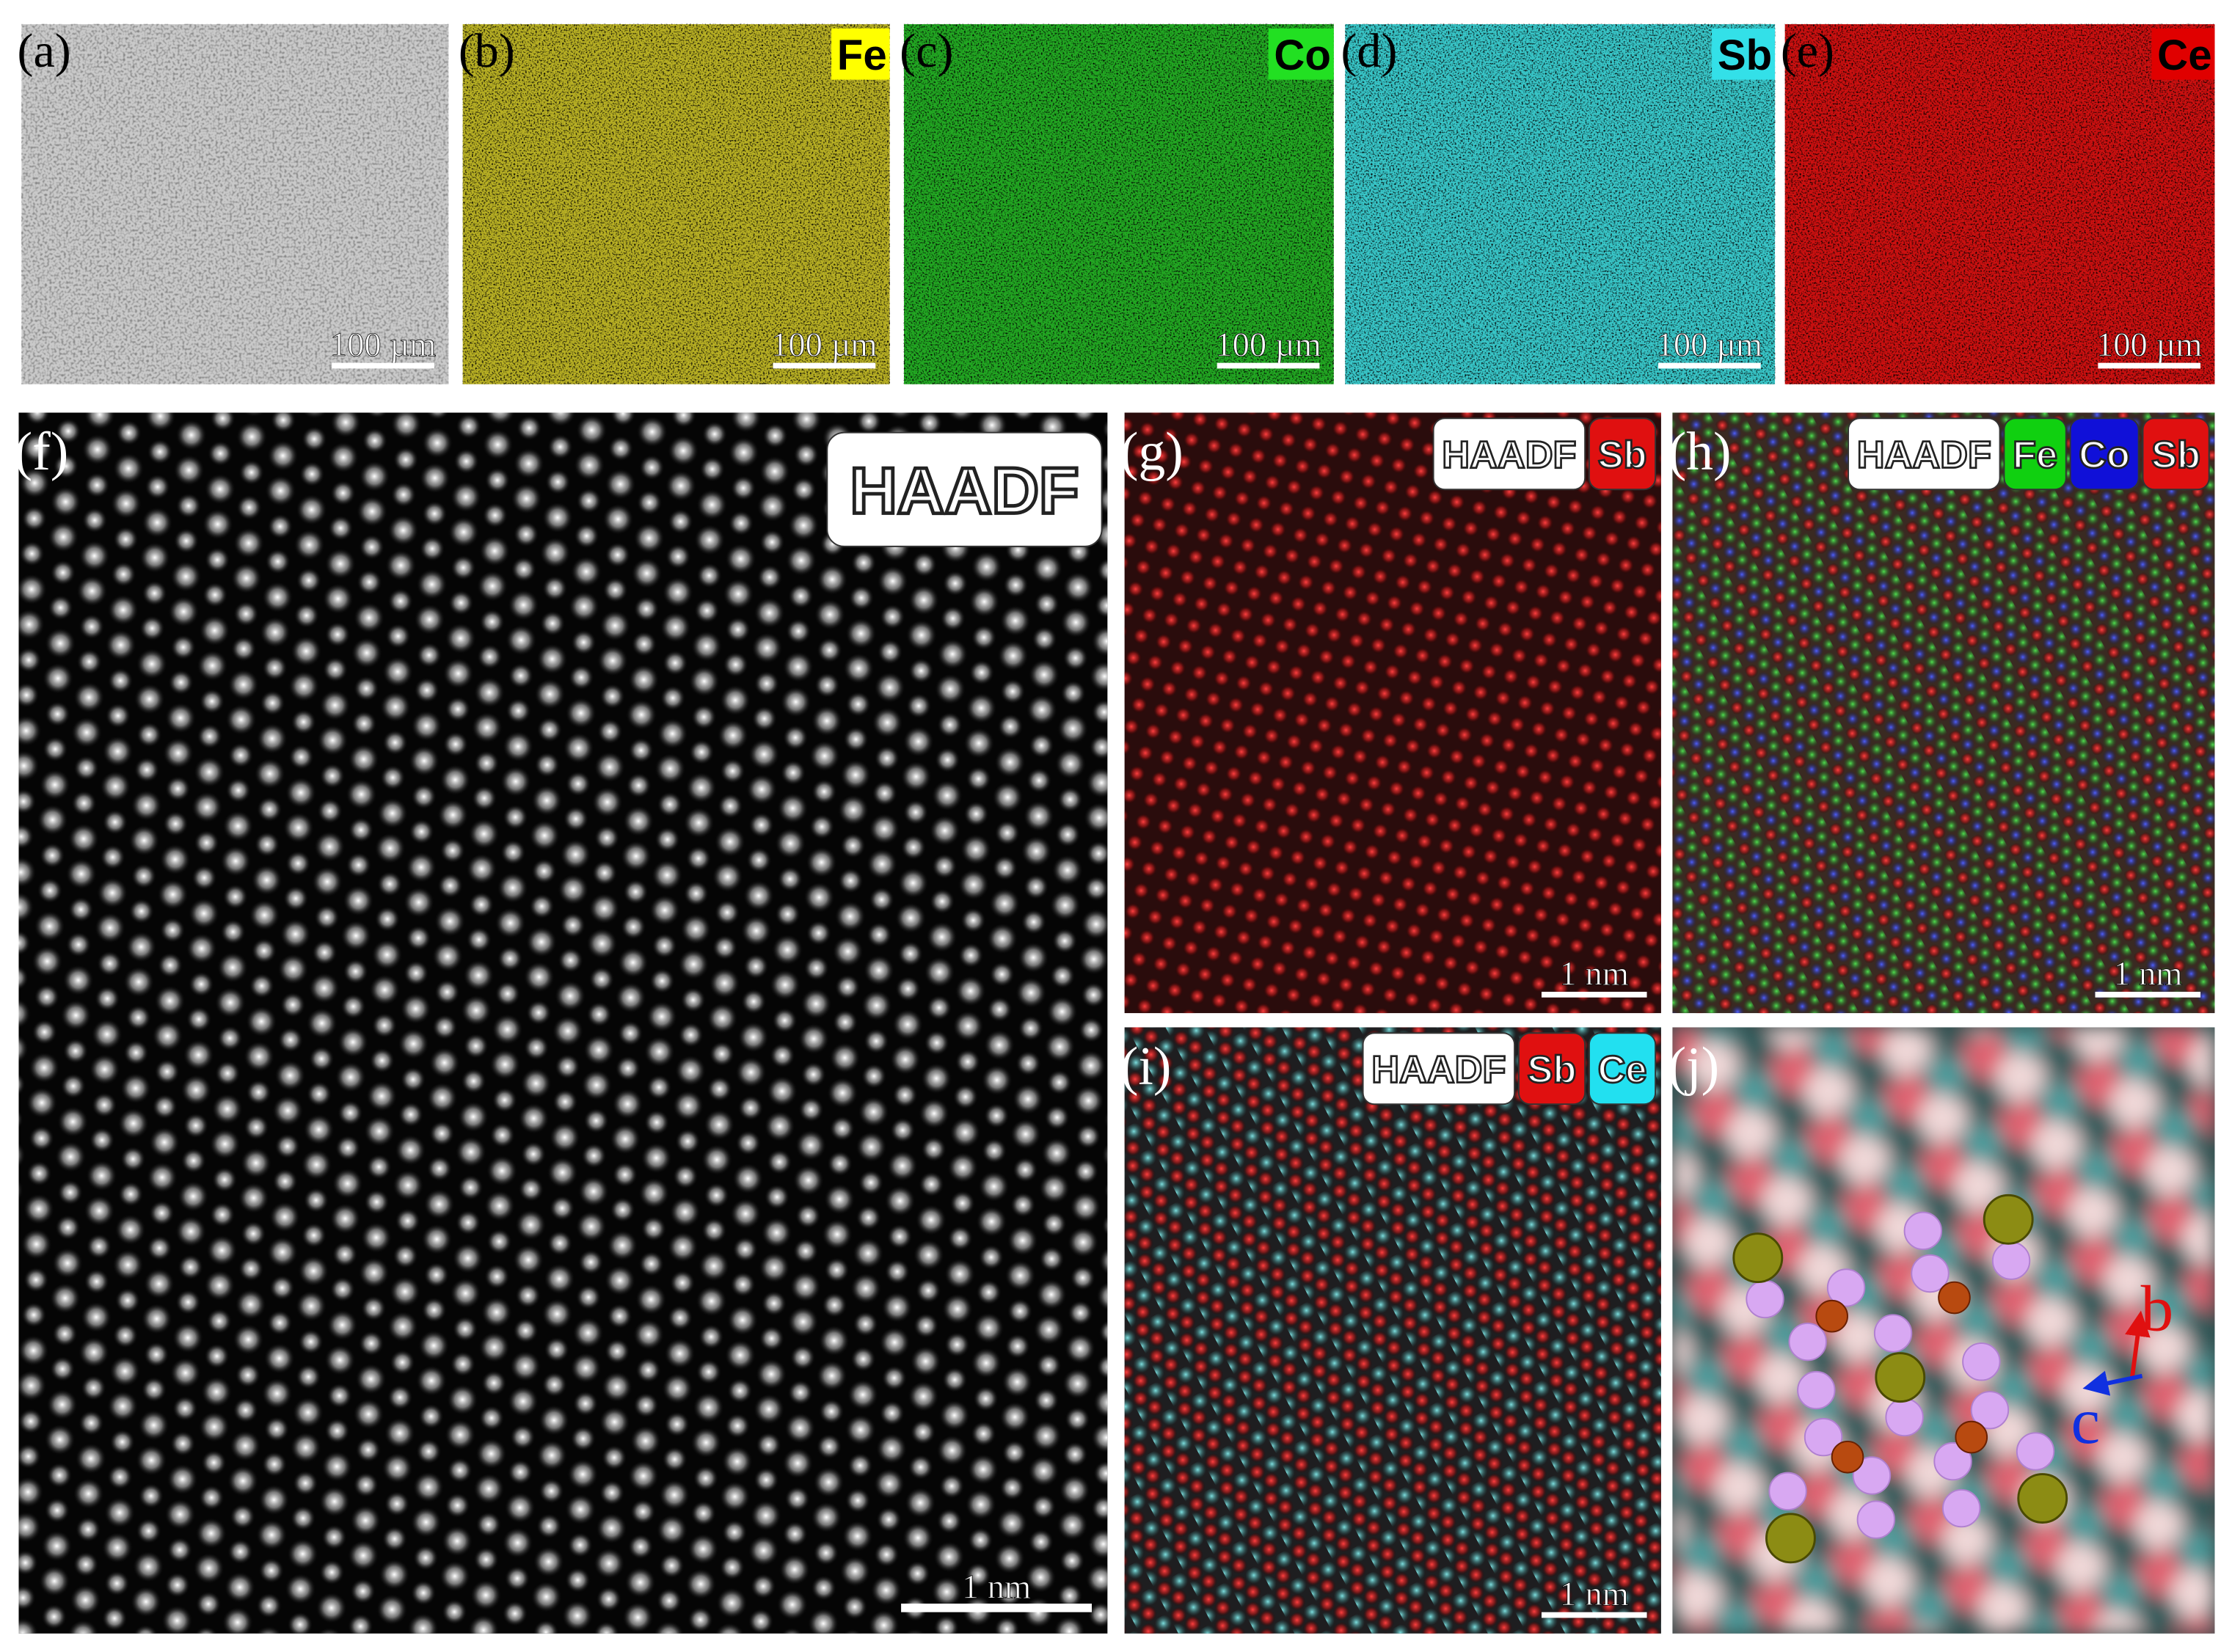  I want to click on panel: (d) Sb 100 µm, so click(1558, 204).